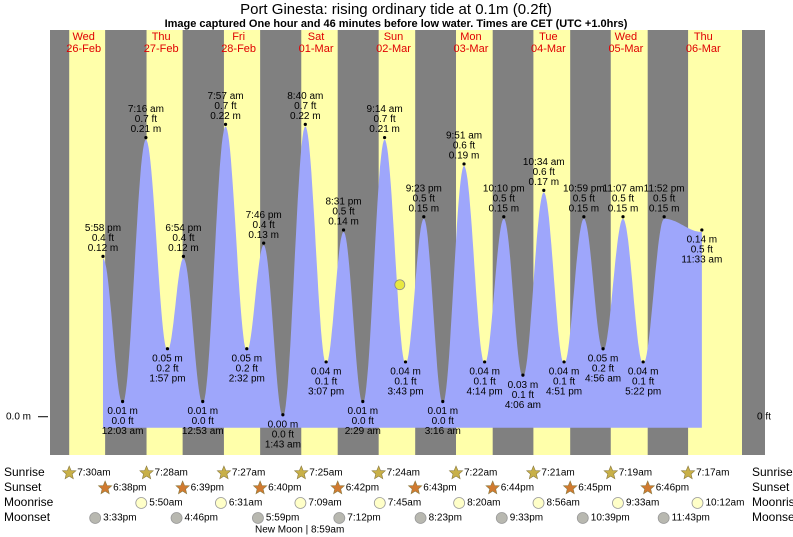  What do you see at coordinates (393, 49) in the screenshot?
I see `date-label: 02-Mar` at bounding box center [393, 49].